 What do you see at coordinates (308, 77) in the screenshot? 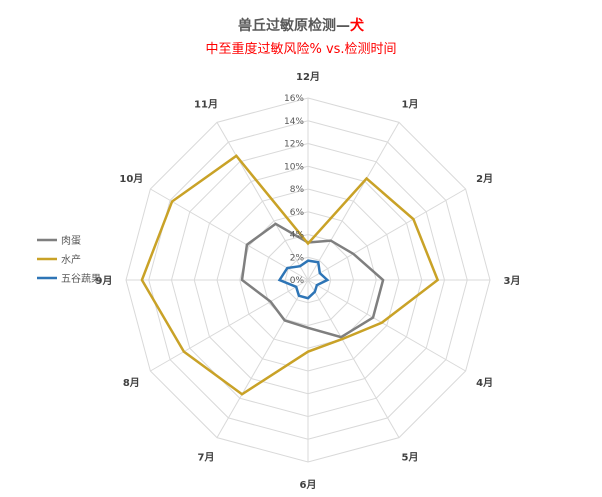
I see `month-label: 12月` at bounding box center [308, 77].